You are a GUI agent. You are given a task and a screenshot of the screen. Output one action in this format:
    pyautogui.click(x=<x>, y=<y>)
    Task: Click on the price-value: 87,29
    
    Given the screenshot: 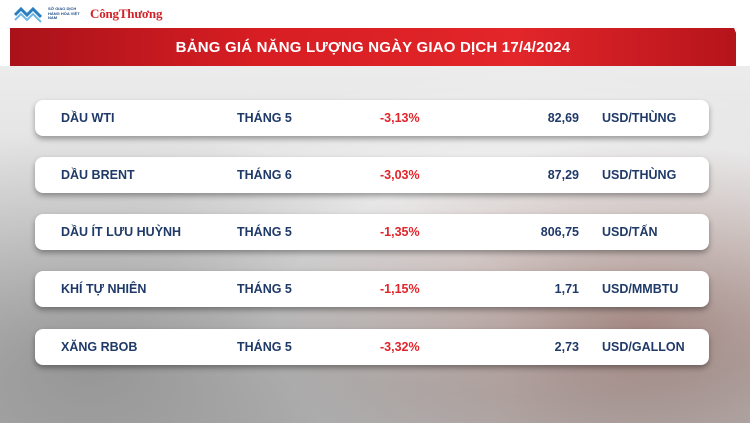 What is the action you would take?
    pyautogui.click(x=563, y=175)
    